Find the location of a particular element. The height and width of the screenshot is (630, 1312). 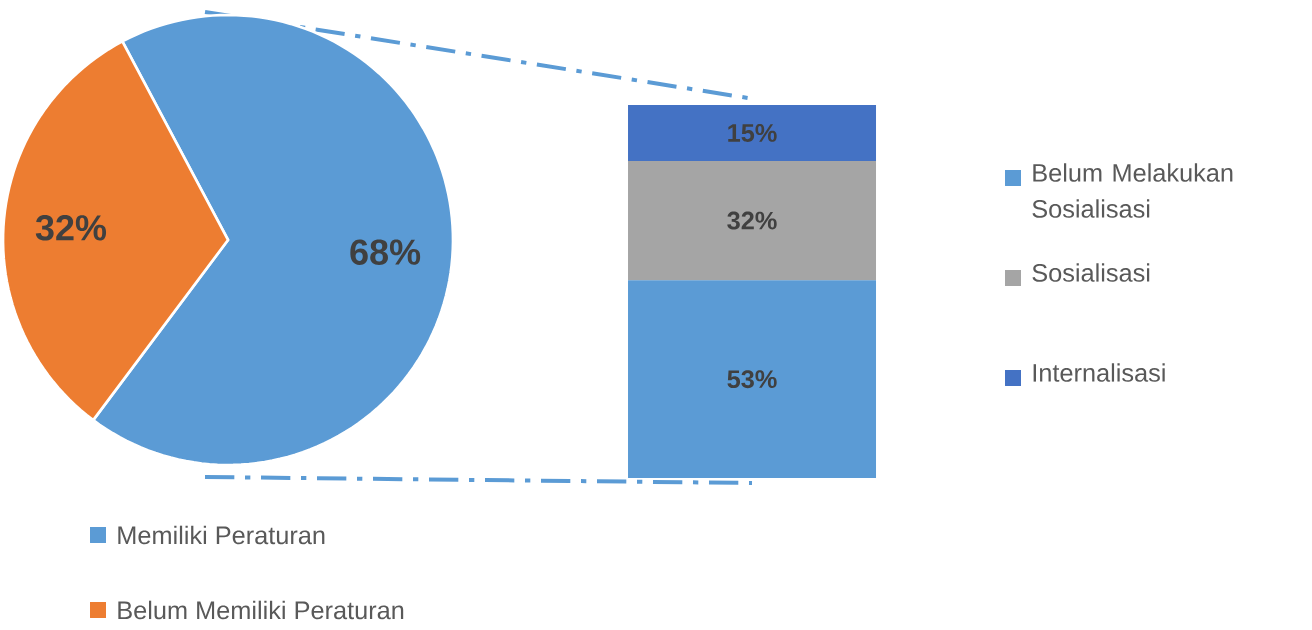

data-label: 68% is located at coordinates (385, 252).